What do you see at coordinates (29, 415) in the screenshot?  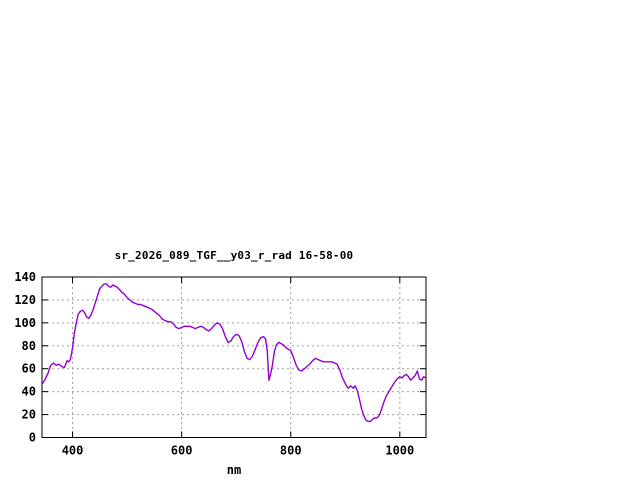 I see `y-tick-label: 20` at bounding box center [29, 415].